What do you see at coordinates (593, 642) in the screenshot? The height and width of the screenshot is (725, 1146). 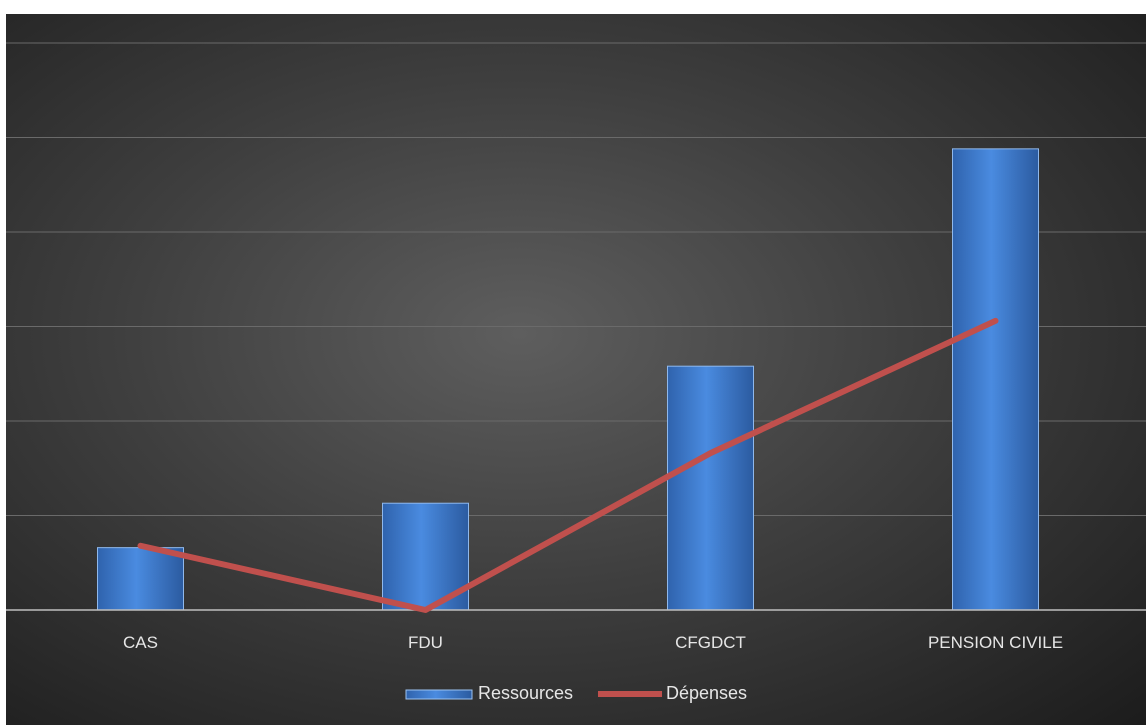 I see `category-labels: CAS FDU CFGDCT PENSION CIVILE` at bounding box center [593, 642].